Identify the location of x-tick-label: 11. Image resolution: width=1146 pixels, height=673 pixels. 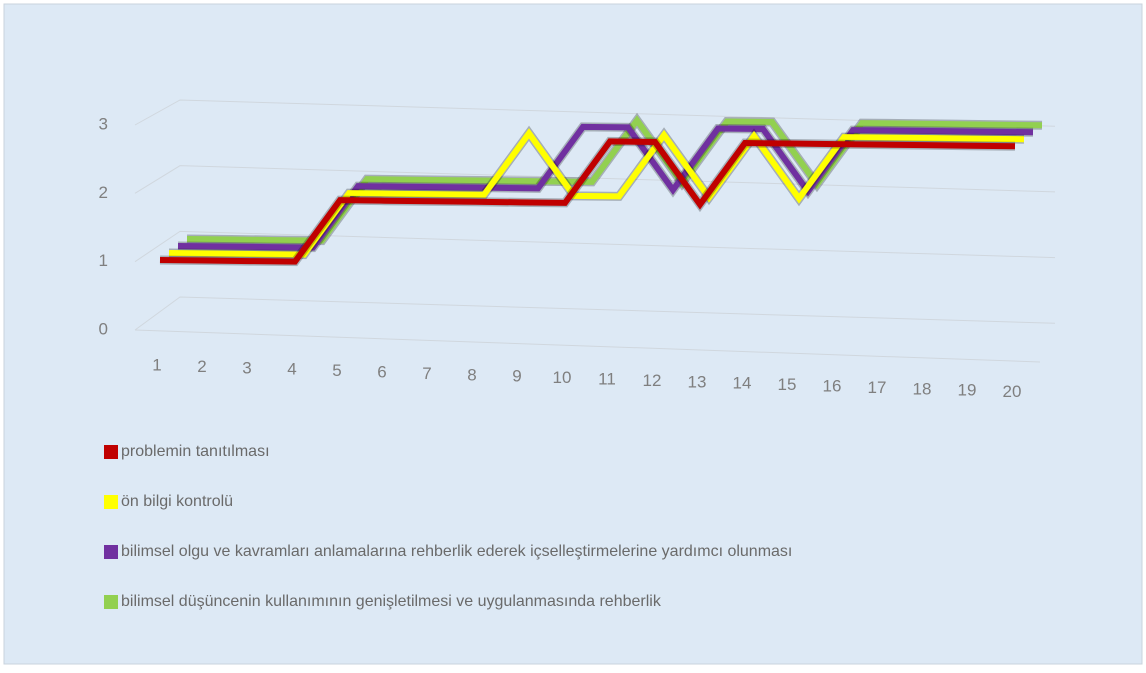
(607, 378).